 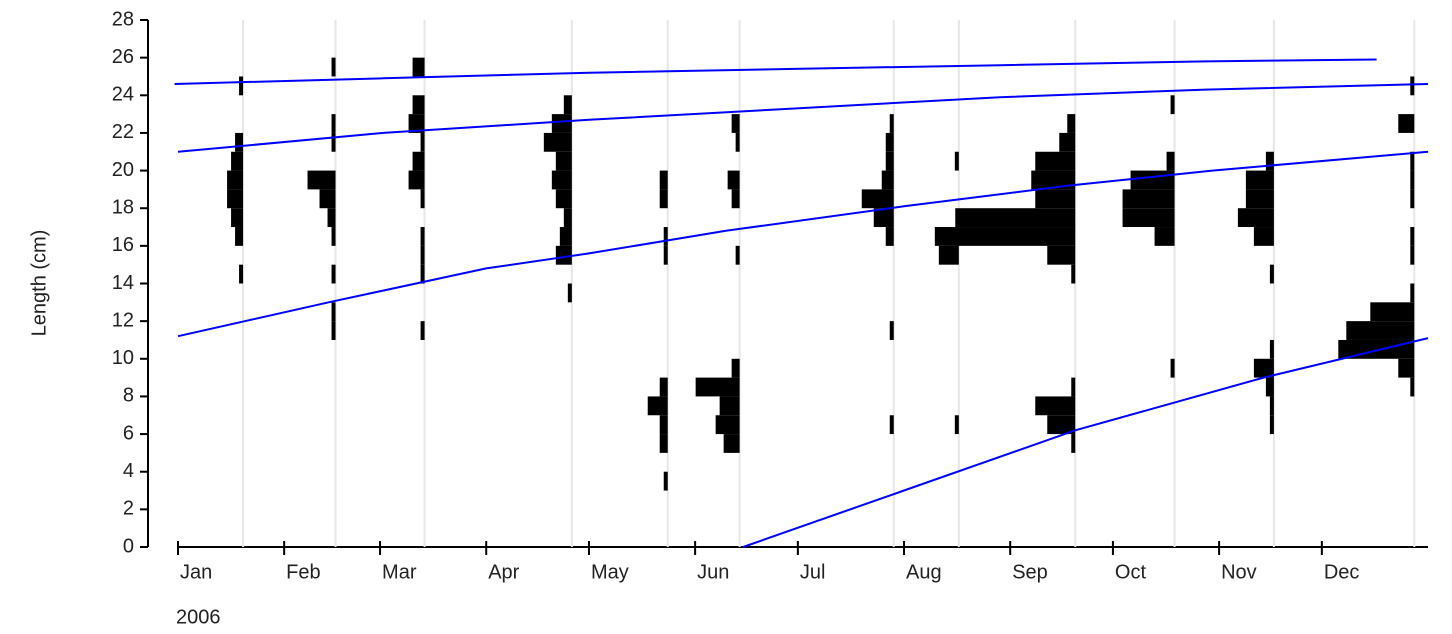 What do you see at coordinates (123, 358) in the screenshot?
I see `y-tick-label: 10` at bounding box center [123, 358].